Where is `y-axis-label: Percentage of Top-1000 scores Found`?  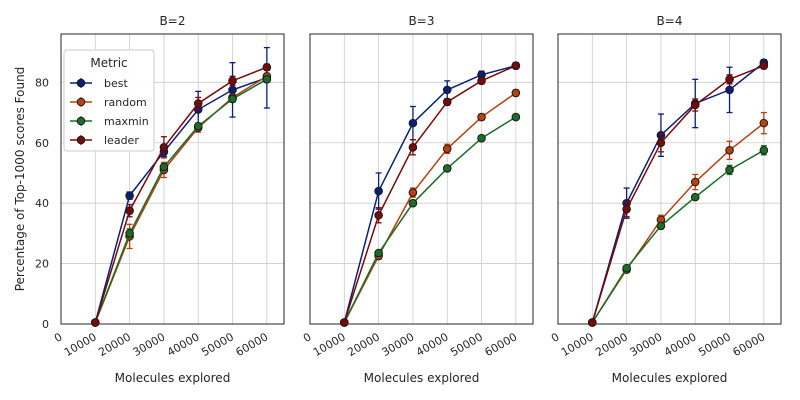
y-axis-label: Percentage of Top-1000 scores Found is located at coordinates (20, 179).